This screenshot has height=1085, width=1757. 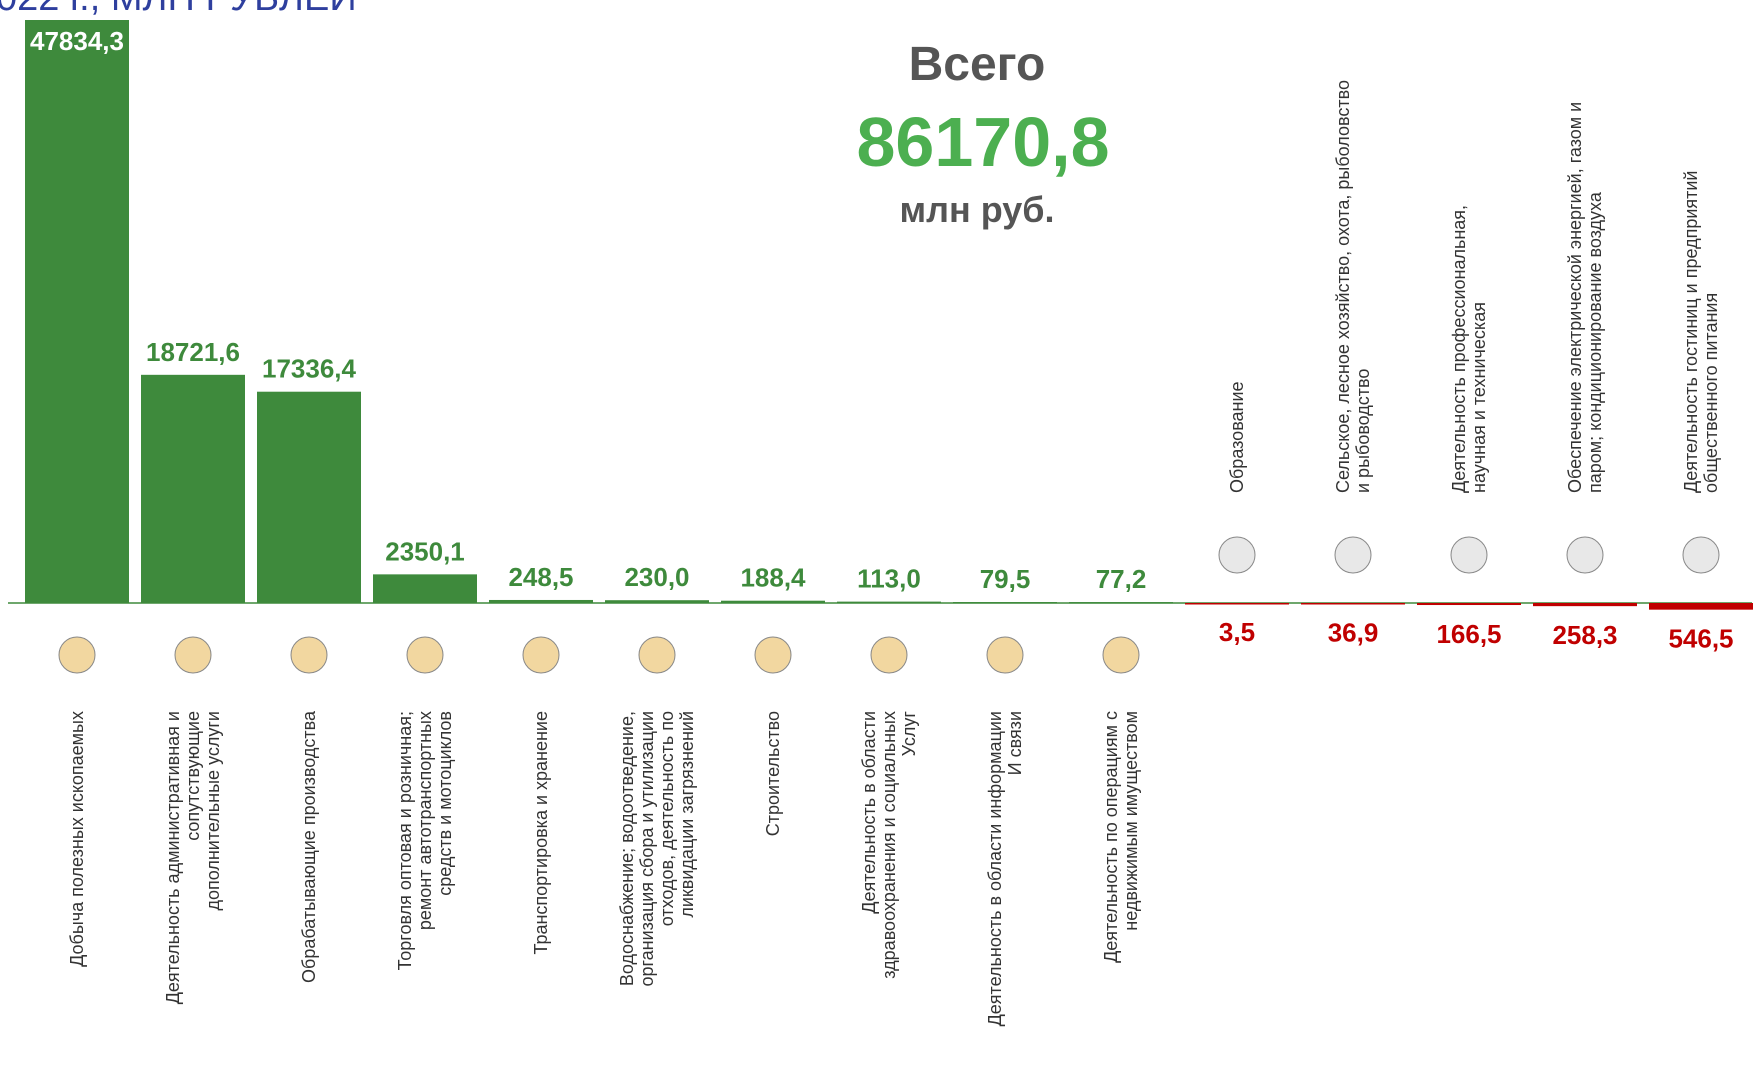 I want to click on category-label: Транспортировка и хранение, so click(x=541, y=833).